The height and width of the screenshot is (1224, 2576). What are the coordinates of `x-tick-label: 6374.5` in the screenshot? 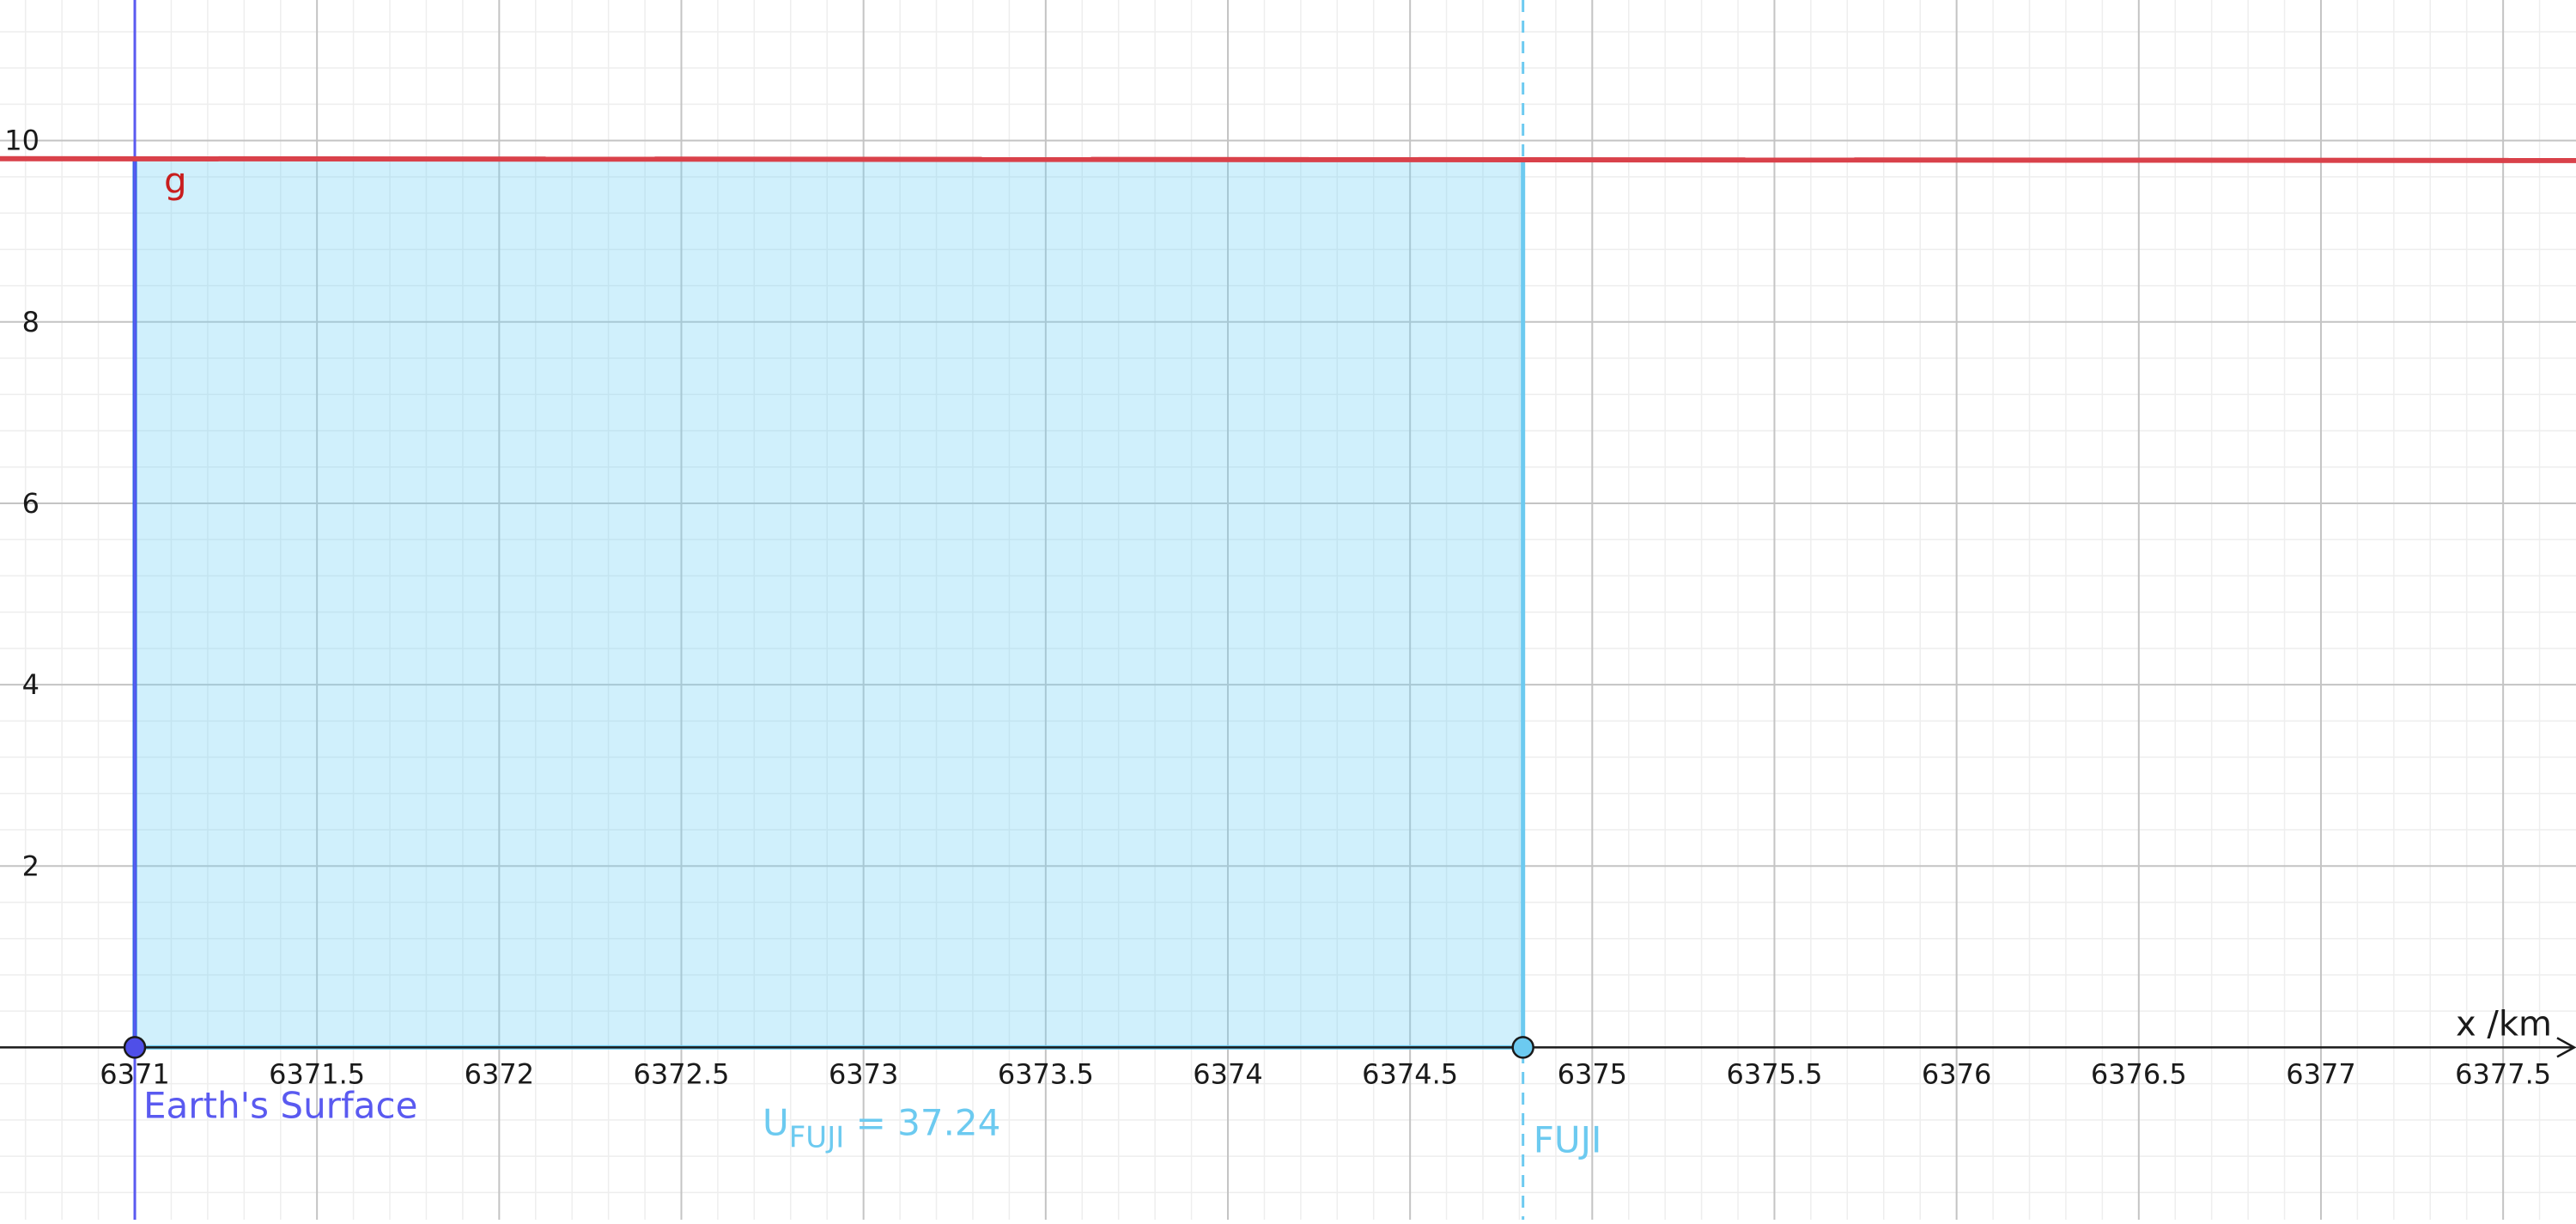 It's located at (1410, 1074).